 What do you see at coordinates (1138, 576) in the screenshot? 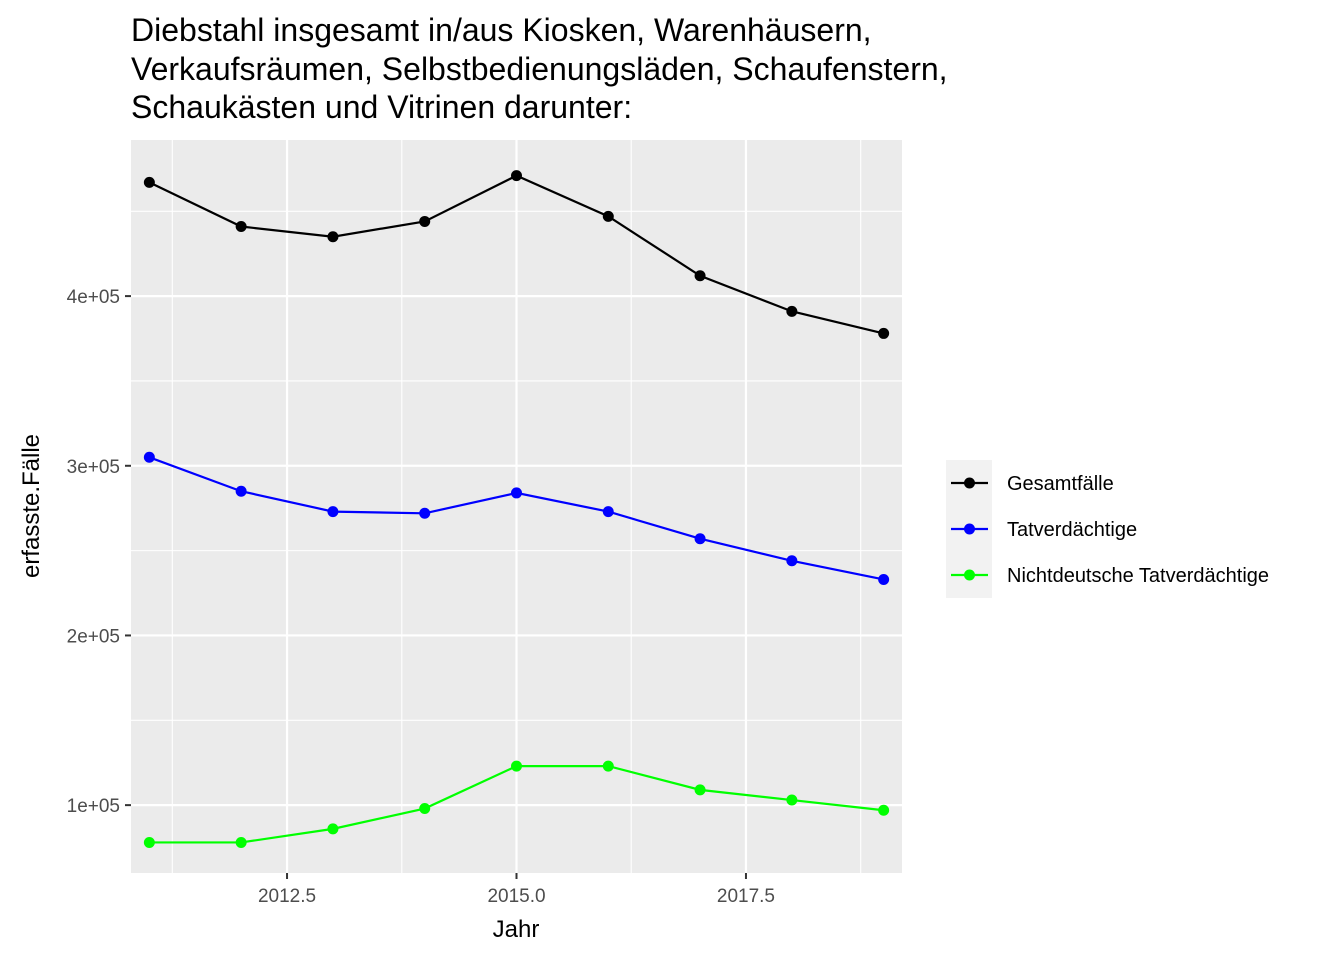
I see `legend-label-2: Nichtdeutsche Tatverdächtige` at bounding box center [1138, 576].